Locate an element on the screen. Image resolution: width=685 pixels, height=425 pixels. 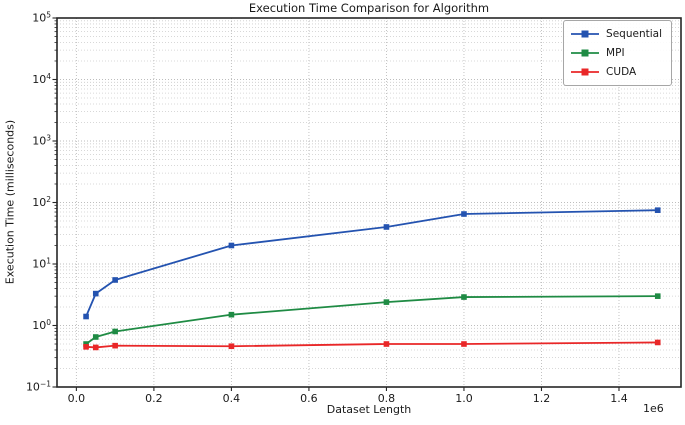
x-tick-label: 0.8 is located at coordinates (387, 398).